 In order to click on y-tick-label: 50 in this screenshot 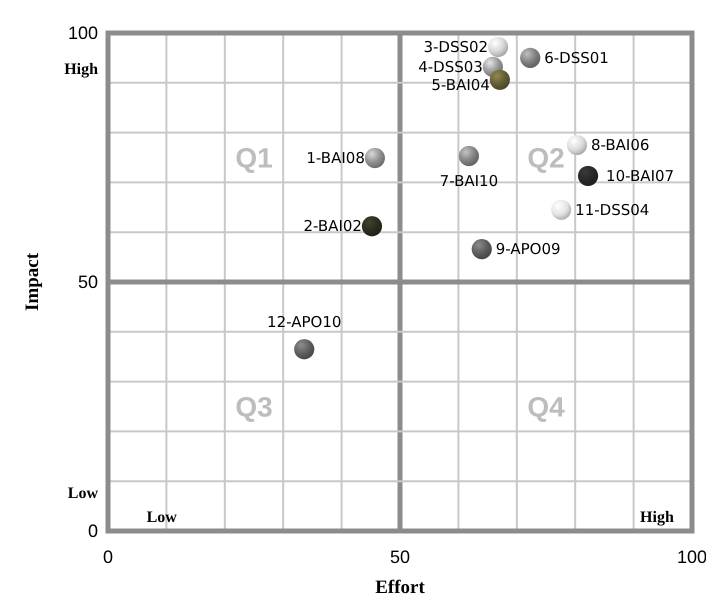, I will do `click(88, 282)`.